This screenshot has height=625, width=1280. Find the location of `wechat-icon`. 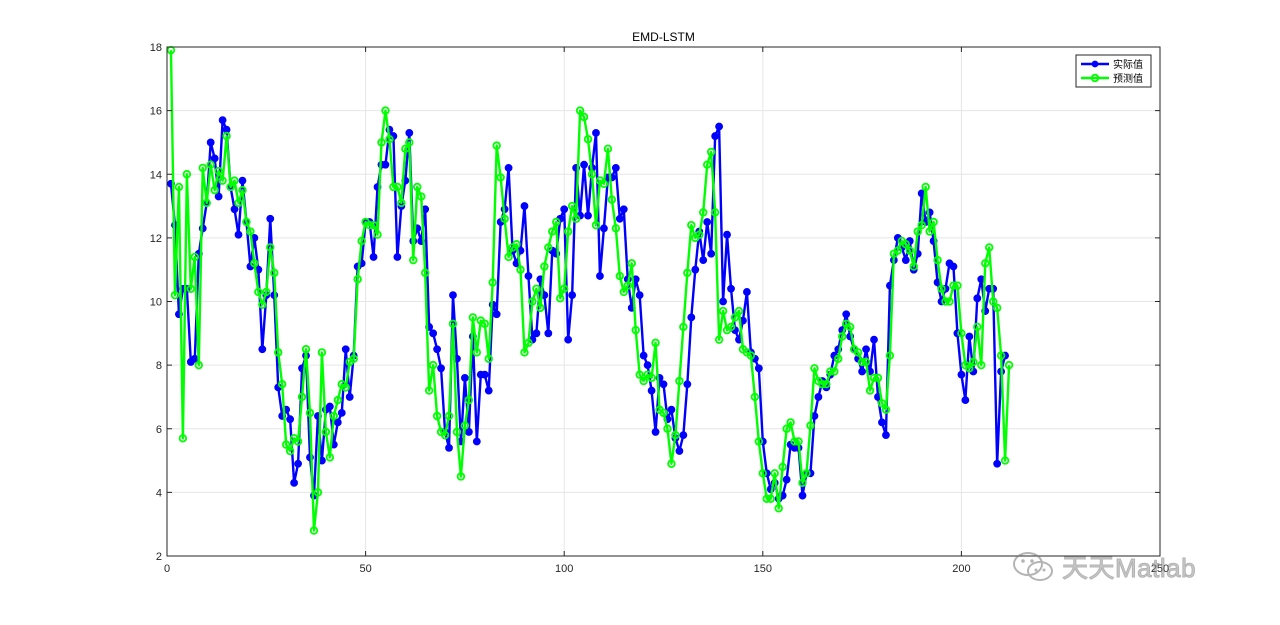

wechat-icon is located at coordinates (1033, 566).